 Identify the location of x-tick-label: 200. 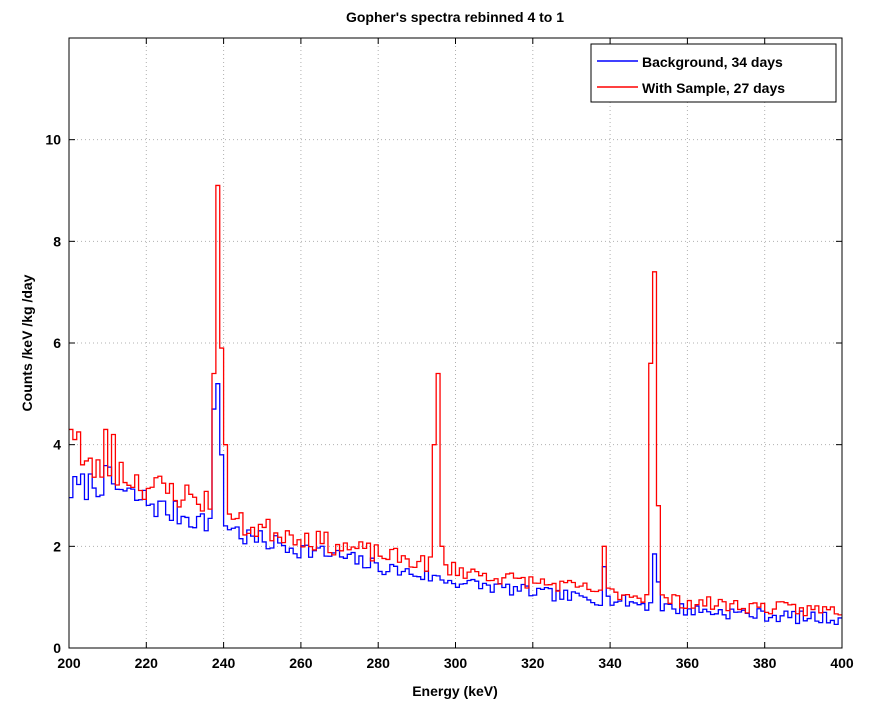
(69, 663).